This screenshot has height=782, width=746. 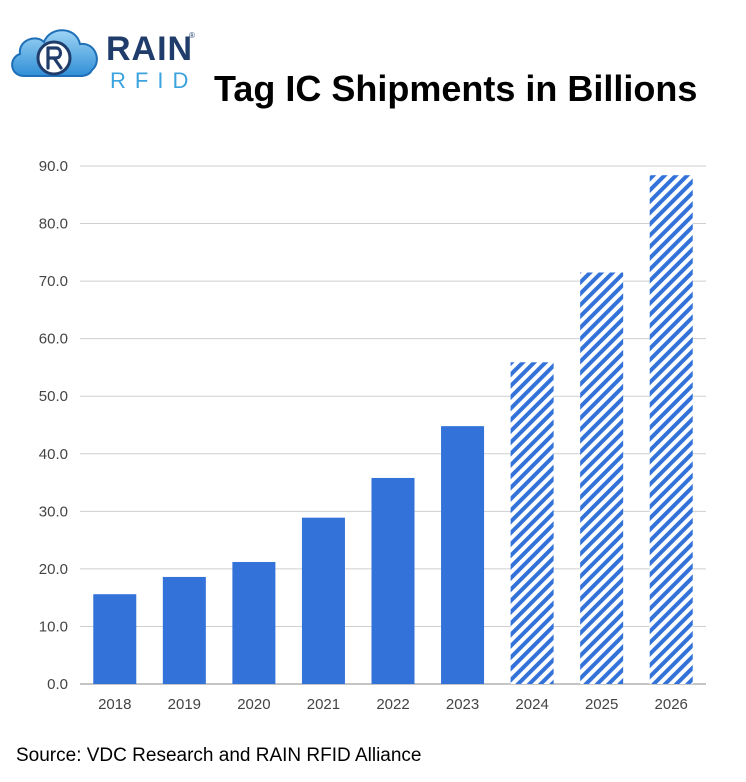 I want to click on x-tick-label: 2019, so click(x=184, y=704).